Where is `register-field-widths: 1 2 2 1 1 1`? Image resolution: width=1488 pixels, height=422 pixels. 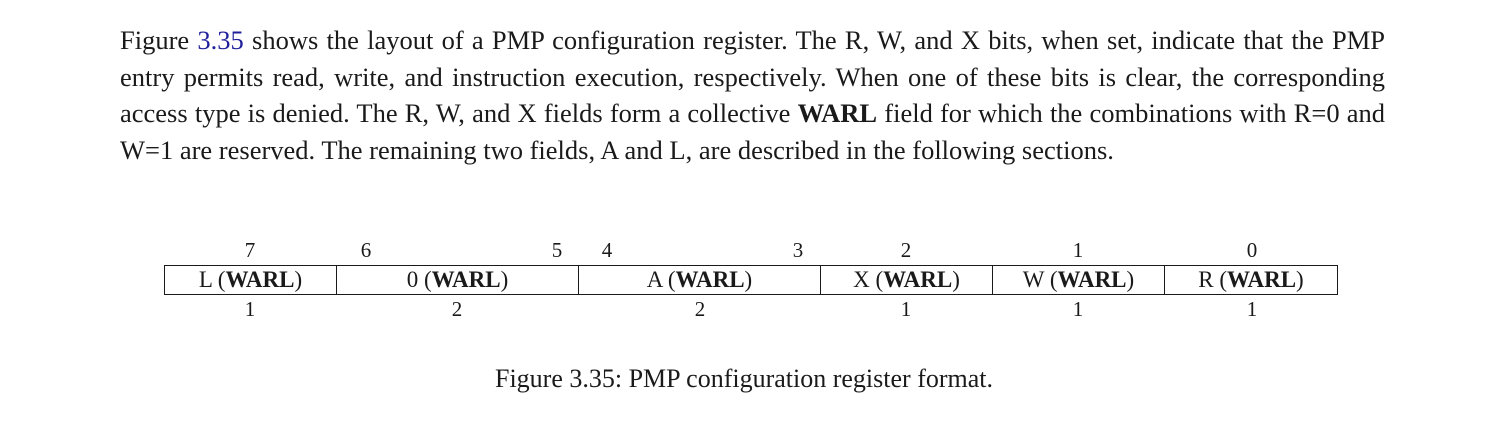 register-field-widths: 1 2 2 1 1 1 is located at coordinates (744, 309).